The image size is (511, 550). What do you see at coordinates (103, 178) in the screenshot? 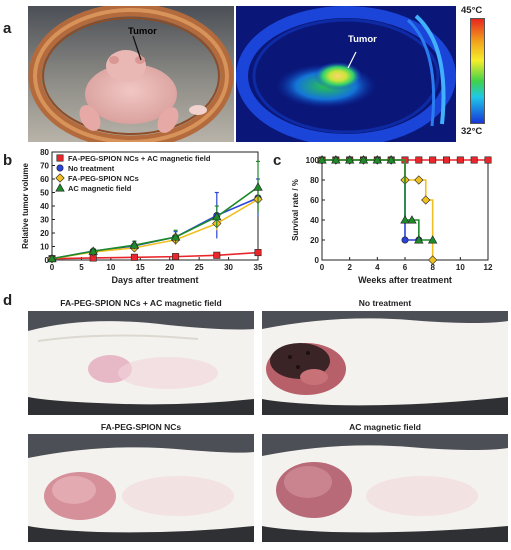
I see `legend-label: FA-PEG-SPION NCs` at bounding box center [103, 178].